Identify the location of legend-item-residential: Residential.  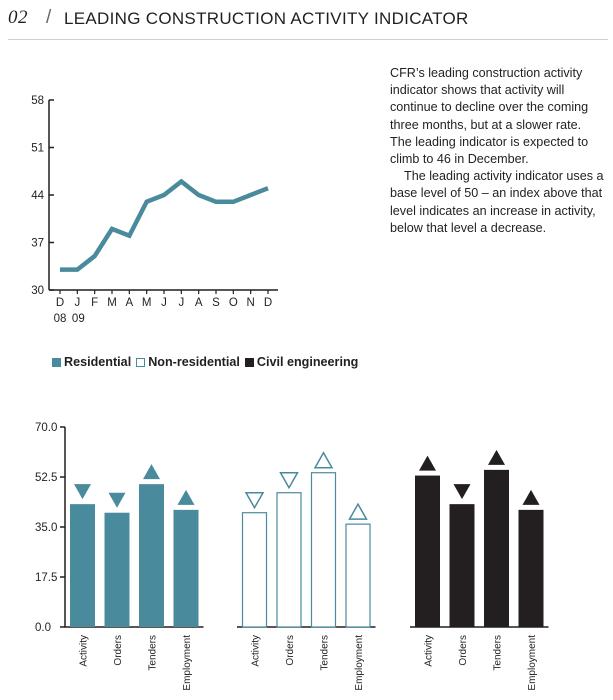
(91, 362).